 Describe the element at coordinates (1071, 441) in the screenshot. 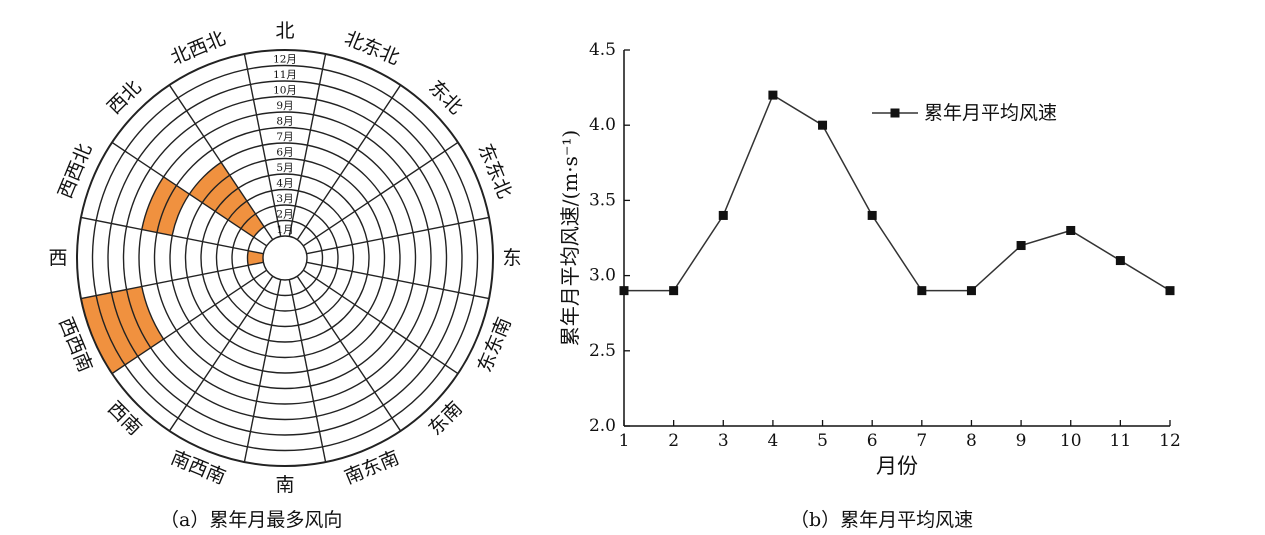

I see `x-tick-label: 10` at that location.